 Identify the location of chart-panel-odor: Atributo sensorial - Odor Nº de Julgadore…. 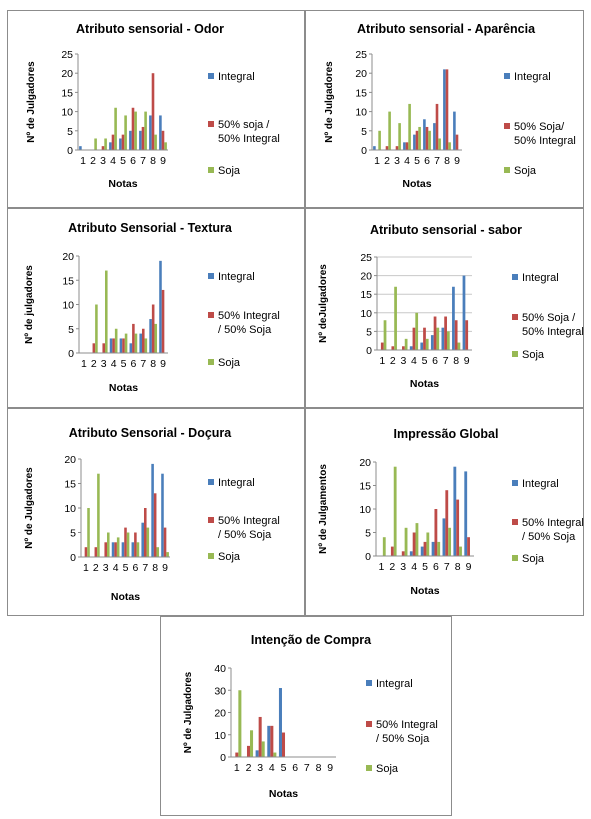
(156, 109).